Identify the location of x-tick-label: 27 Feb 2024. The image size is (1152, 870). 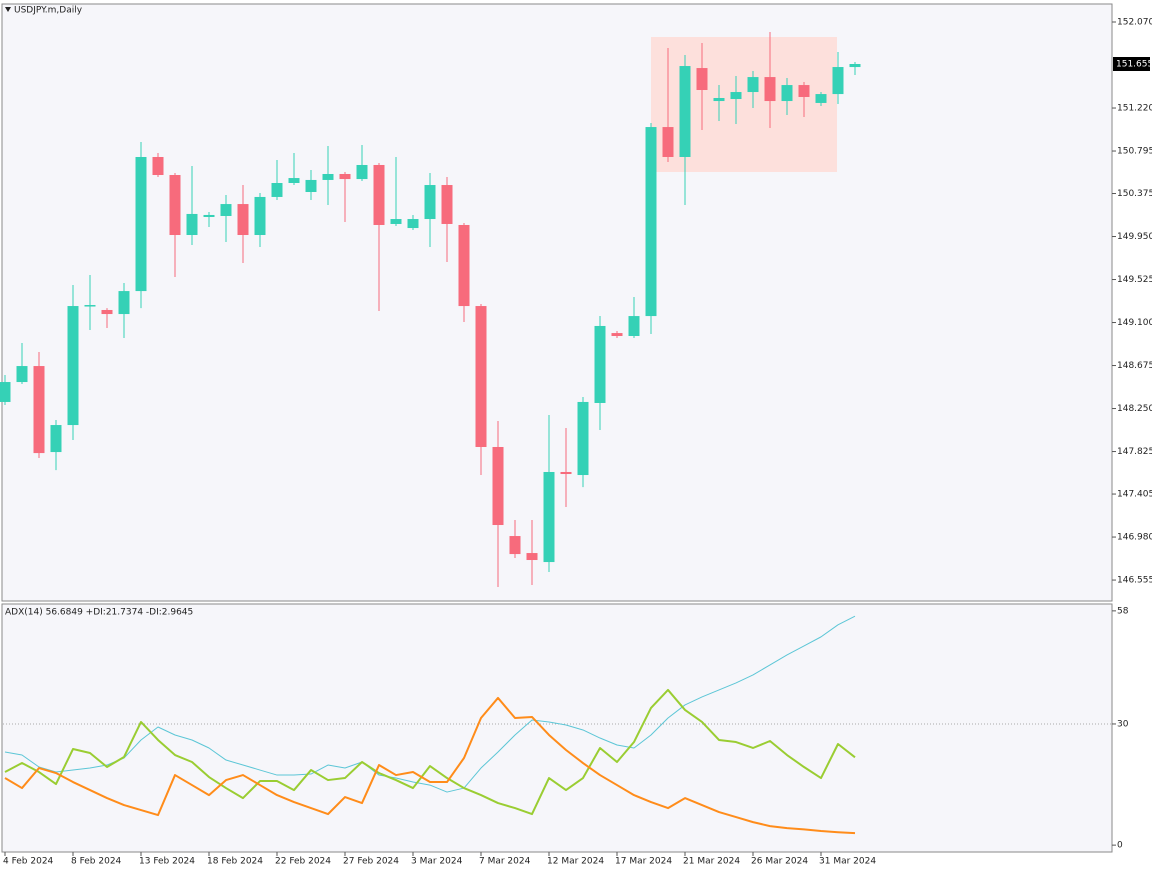
(371, 862).